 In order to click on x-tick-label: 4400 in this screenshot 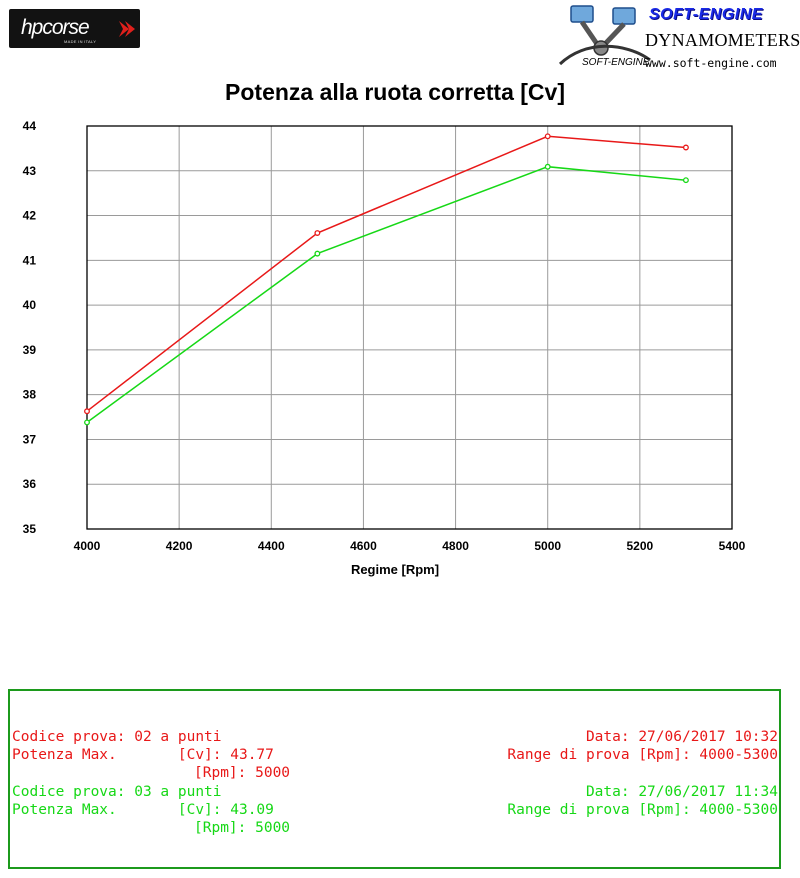, I will do `click(271, 546)`.